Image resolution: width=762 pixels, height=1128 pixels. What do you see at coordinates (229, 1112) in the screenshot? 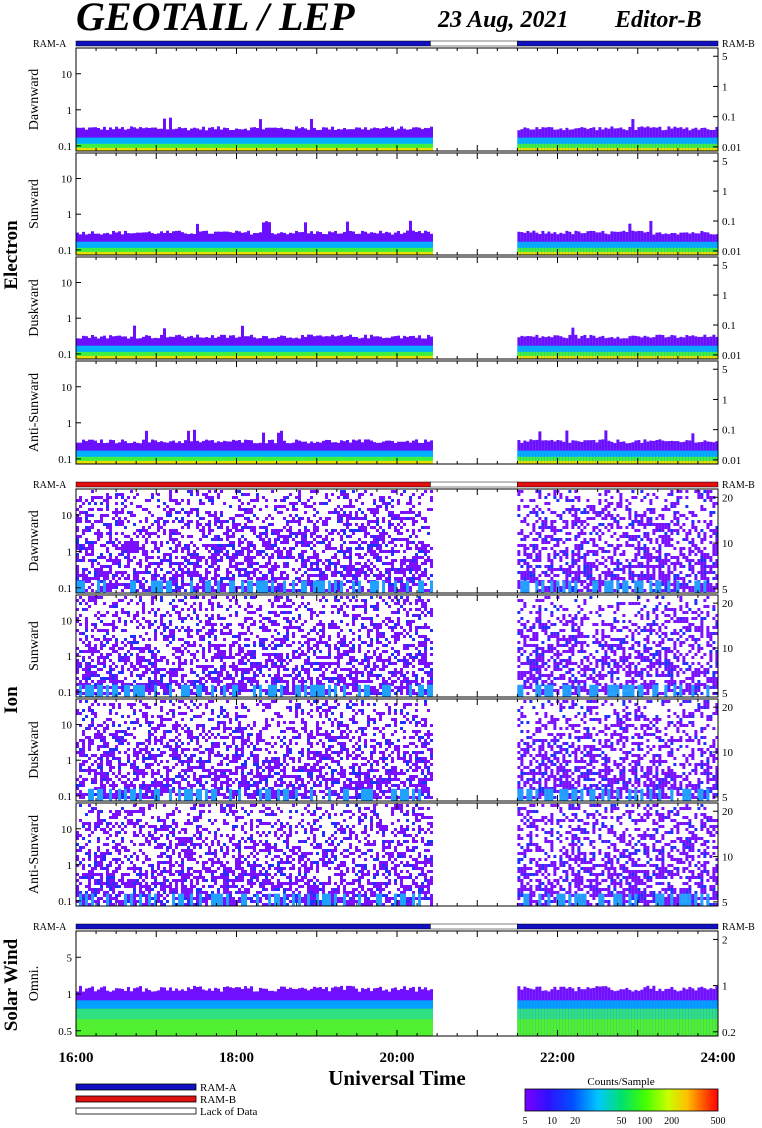
I see `legend-label-lack-of-data: Lack of Data` at bounding box center [229, 1112].